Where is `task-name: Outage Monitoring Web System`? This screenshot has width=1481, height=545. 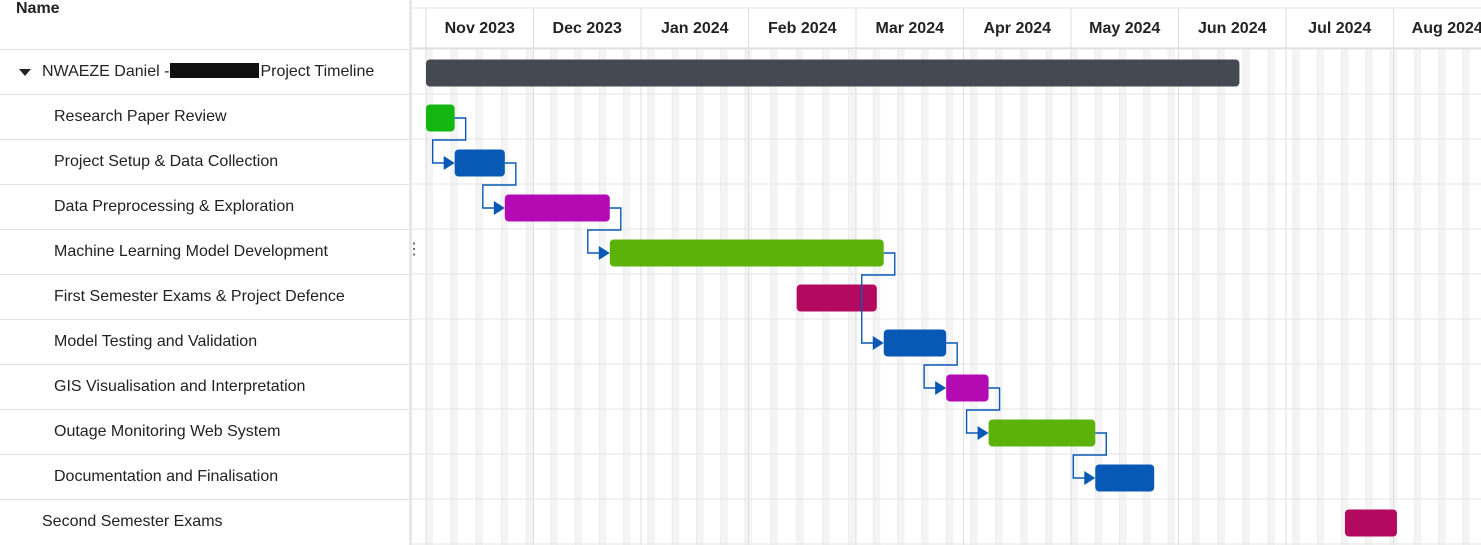
task-name: Outage Monitoring Web System is located at coordinates (167, 431).